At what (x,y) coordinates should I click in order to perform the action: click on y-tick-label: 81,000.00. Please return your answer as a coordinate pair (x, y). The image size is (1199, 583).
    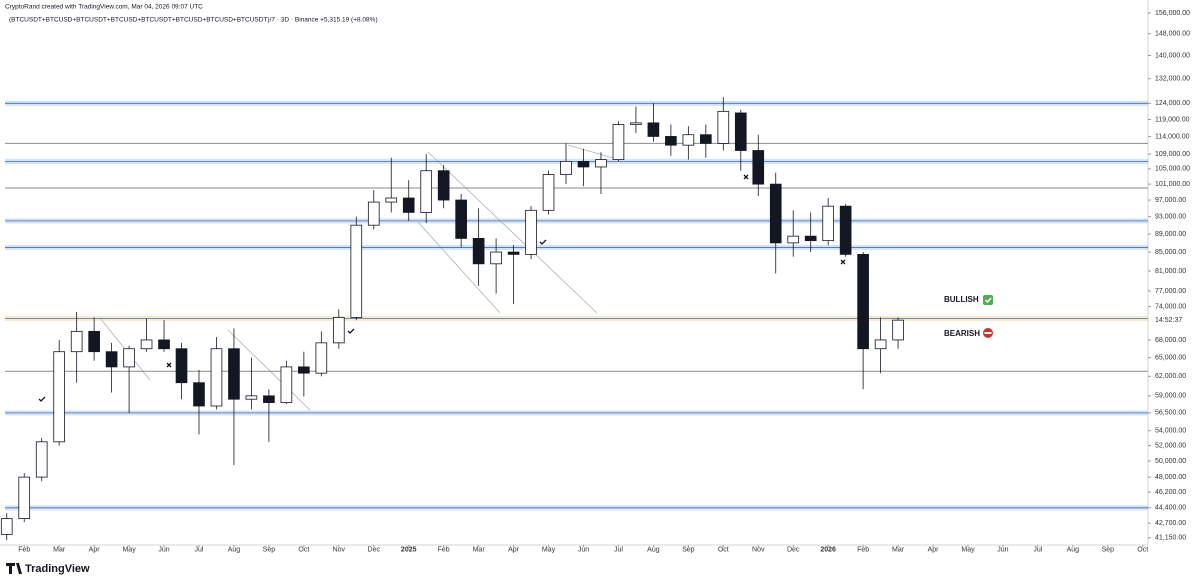
    Looking at the image, I should click on (1170, 271).